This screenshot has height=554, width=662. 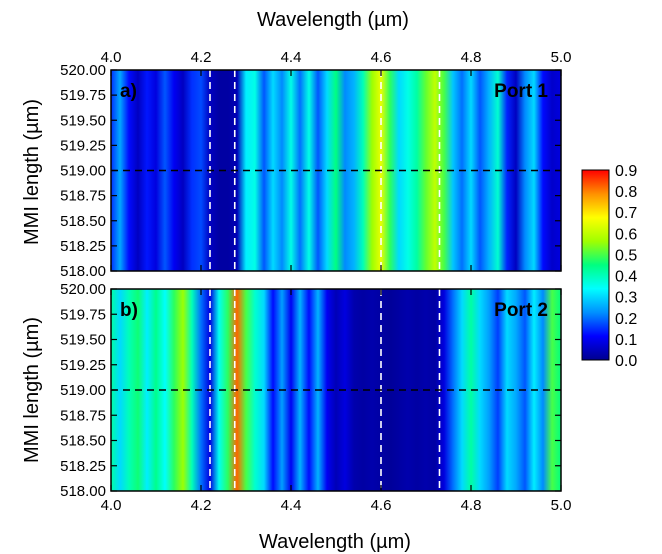 What do you see at coordinates (626, 255) in the screenshot?
I see `colorbar-tick-label: 0.5` at bounding box center [626, 255].